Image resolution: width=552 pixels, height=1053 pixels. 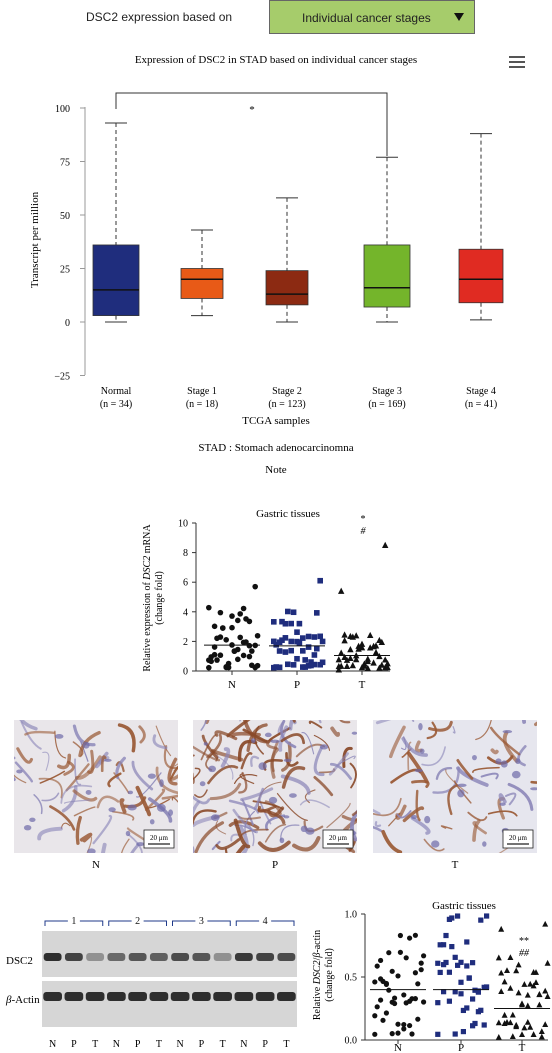 What do you see at coordinates (202, 404) in the screenshot?
I see `boxplot-count-label: (n = 18)` at bounding box center [202, 404].